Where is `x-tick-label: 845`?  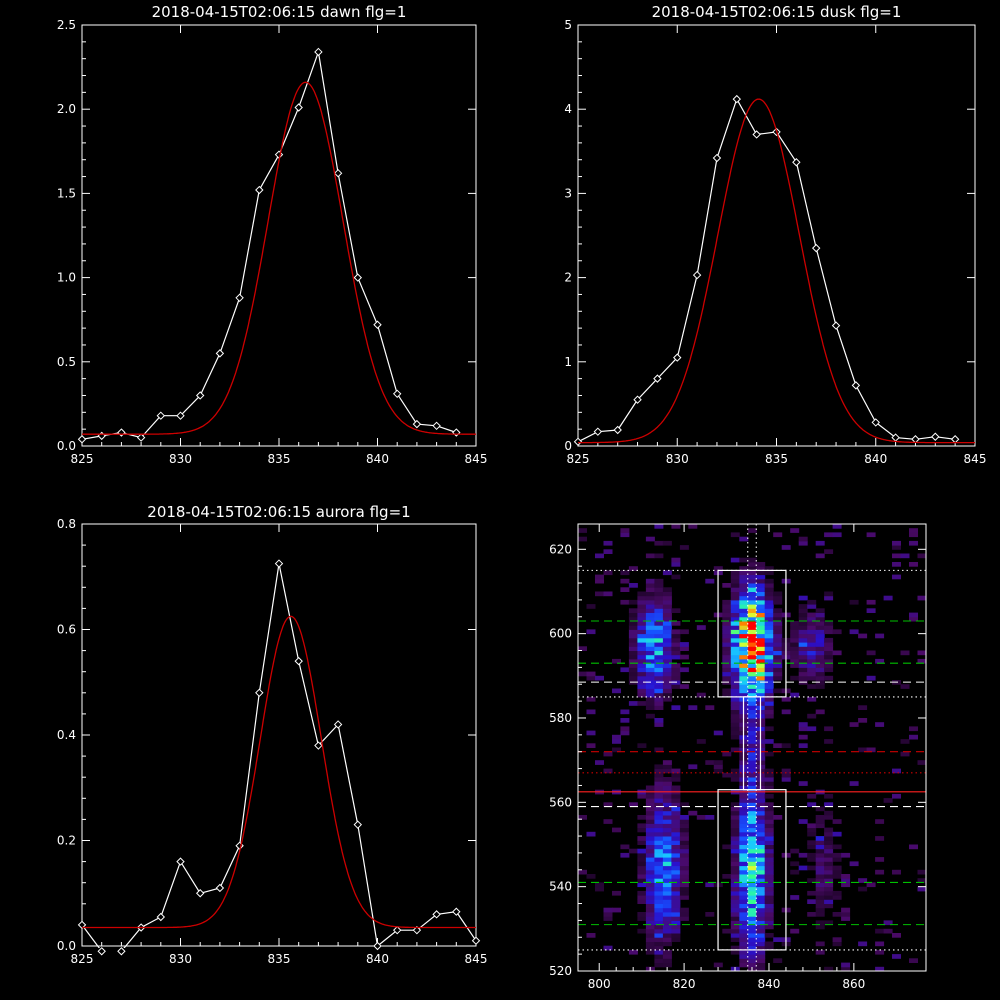
x-tick-label: 845 is located at coordinates (476, 959).